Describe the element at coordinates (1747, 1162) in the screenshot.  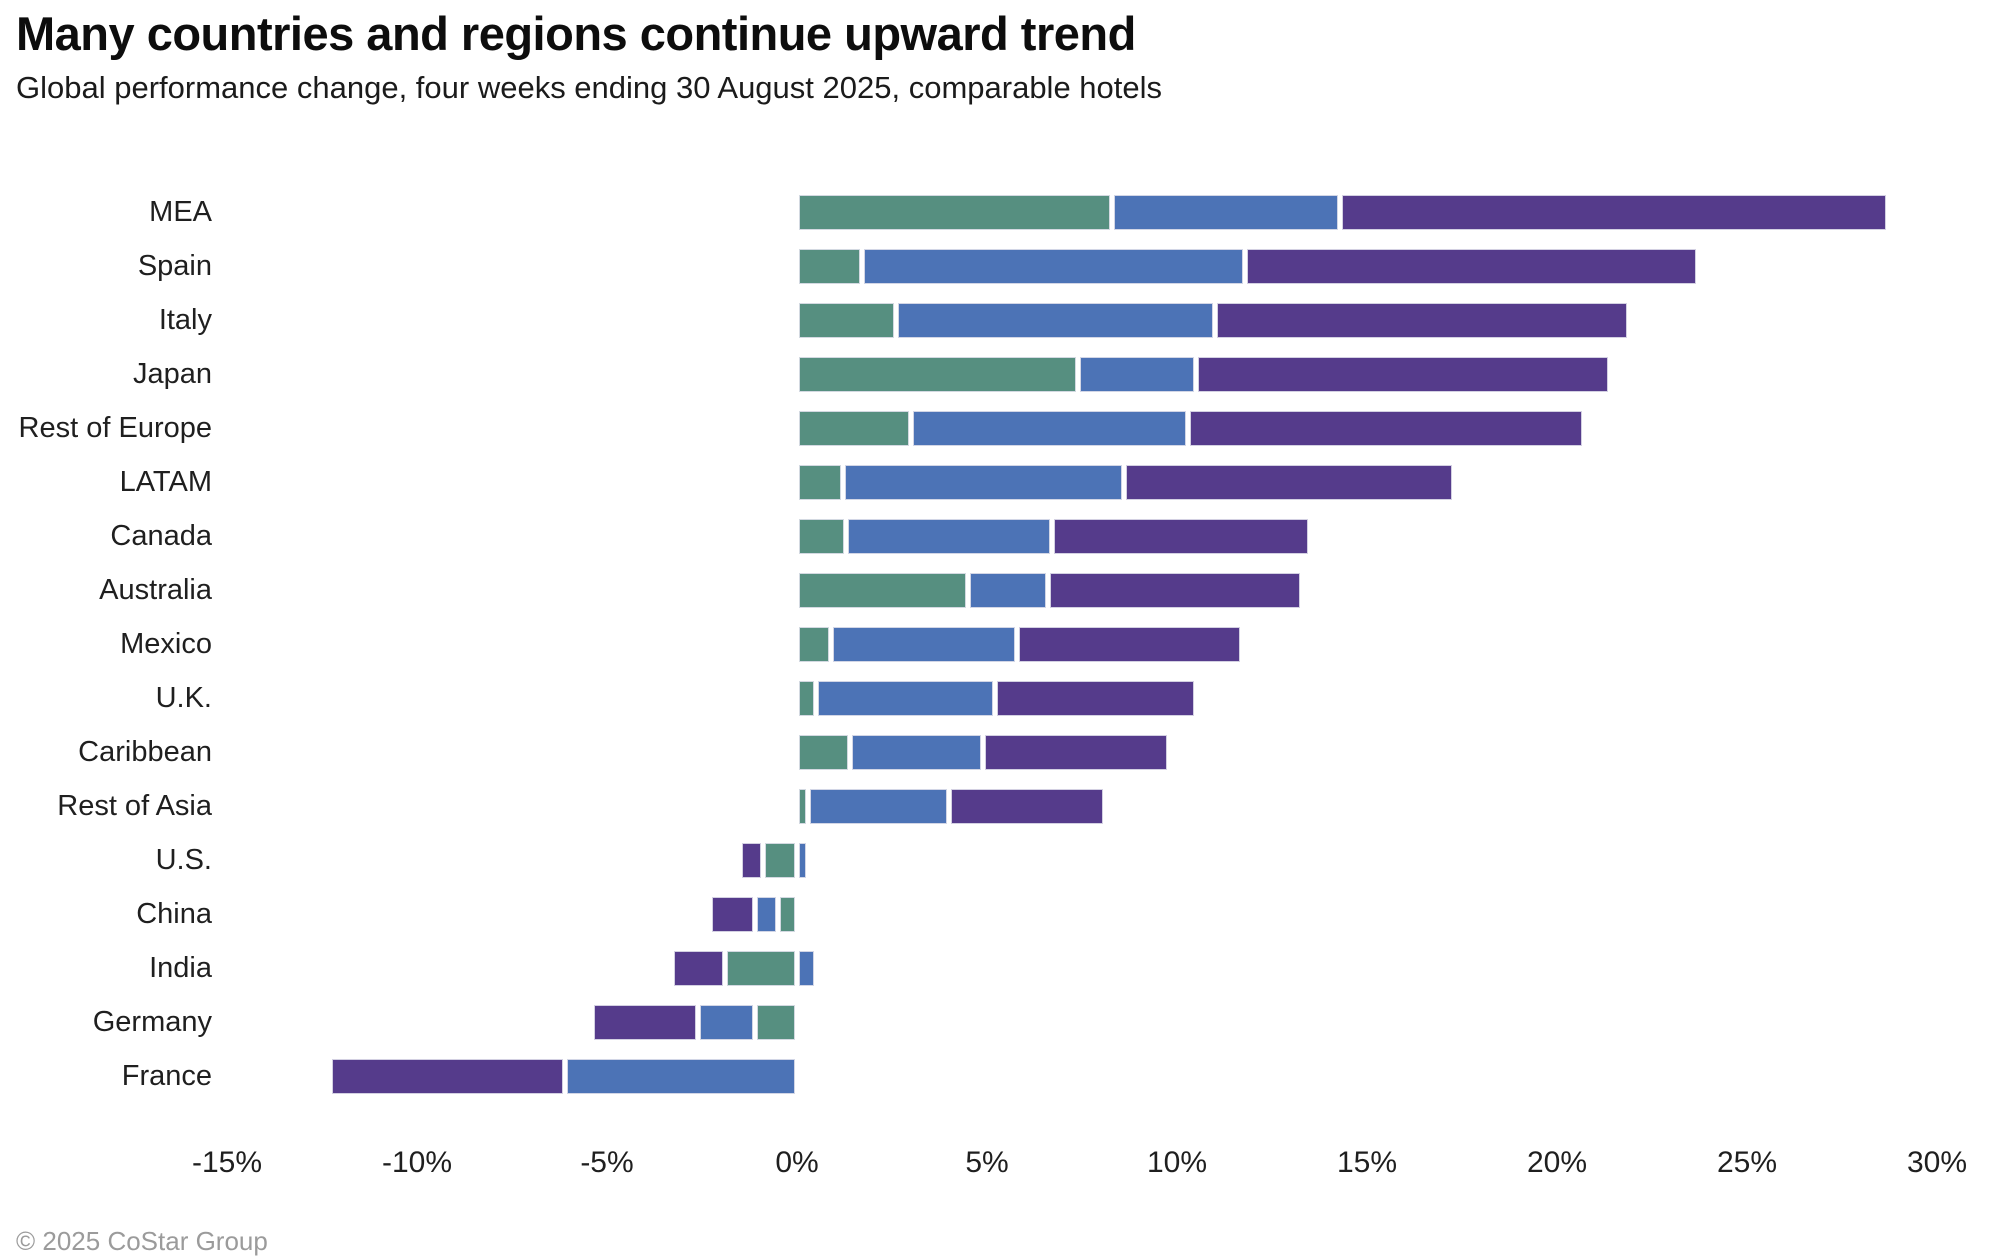
I see `x-axis-tick-label: 25%` at that location.